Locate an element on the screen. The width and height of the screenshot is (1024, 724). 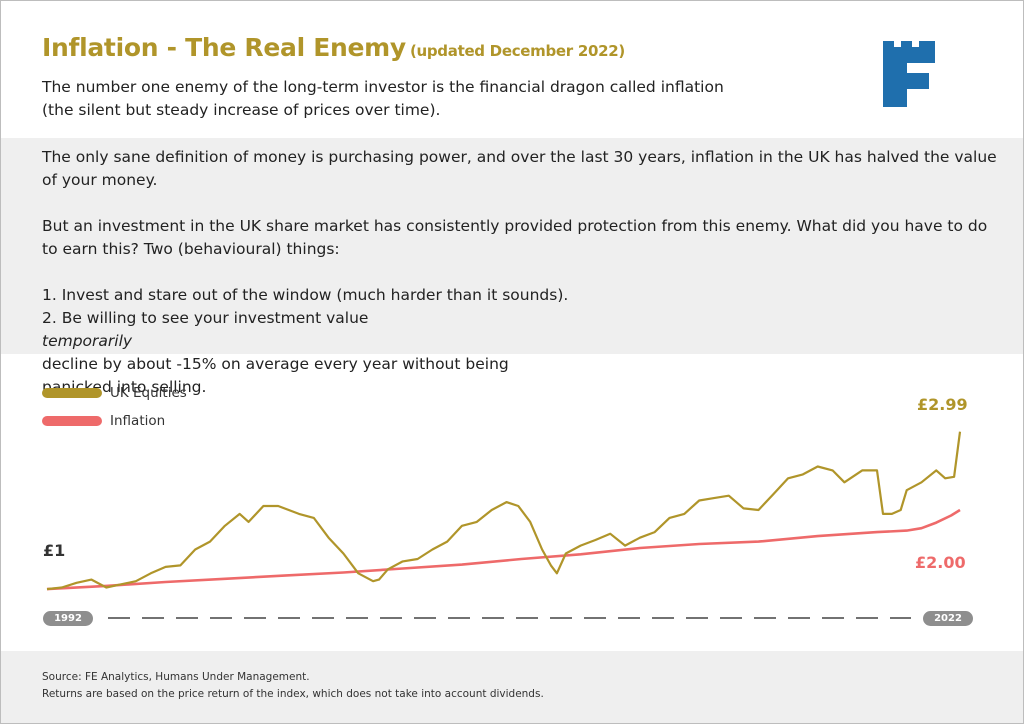
start-value-label: £1 is located at coordinates (54, 550).